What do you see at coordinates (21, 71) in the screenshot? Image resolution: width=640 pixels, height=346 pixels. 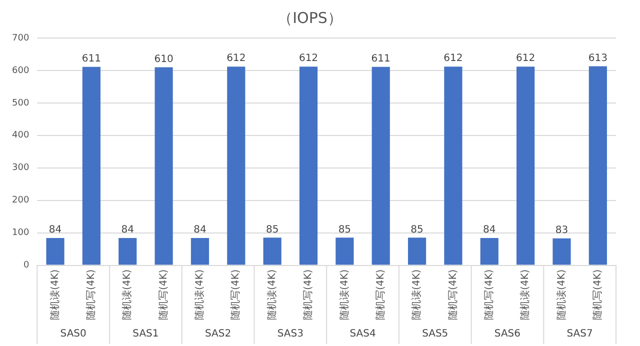 I see `y-tick-label: 600` at bounding box center [21, 71].